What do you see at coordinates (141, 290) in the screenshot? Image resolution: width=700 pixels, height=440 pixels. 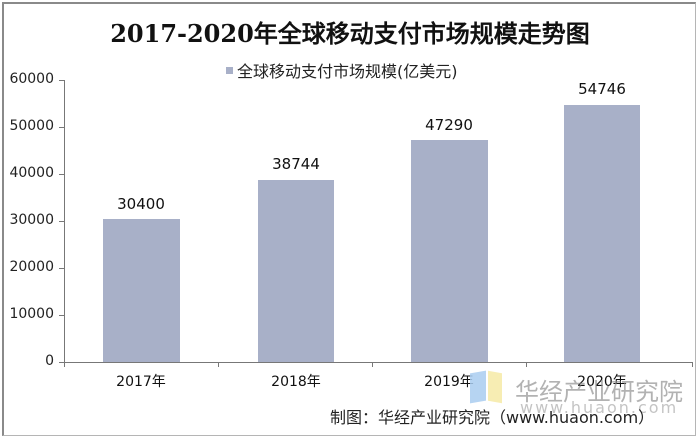 I see `bar-2017` at bounding box center [141, 290].